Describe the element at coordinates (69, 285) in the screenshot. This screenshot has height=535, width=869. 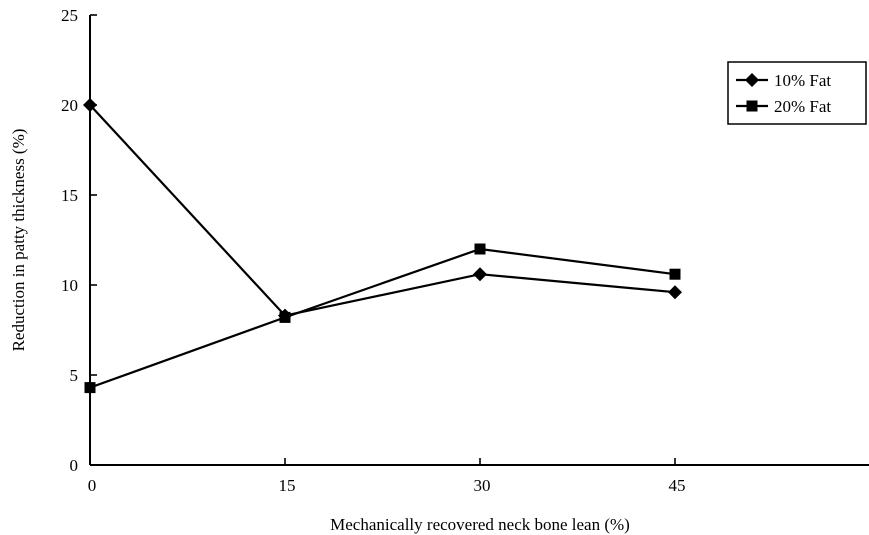
I see `y-tick-label: 10` at that location.